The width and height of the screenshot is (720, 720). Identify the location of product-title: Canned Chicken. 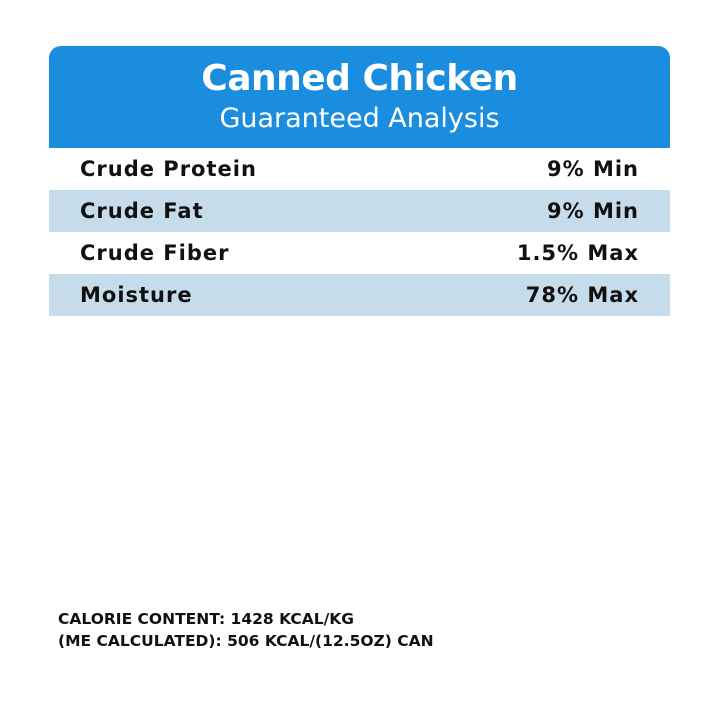
(359, 78).